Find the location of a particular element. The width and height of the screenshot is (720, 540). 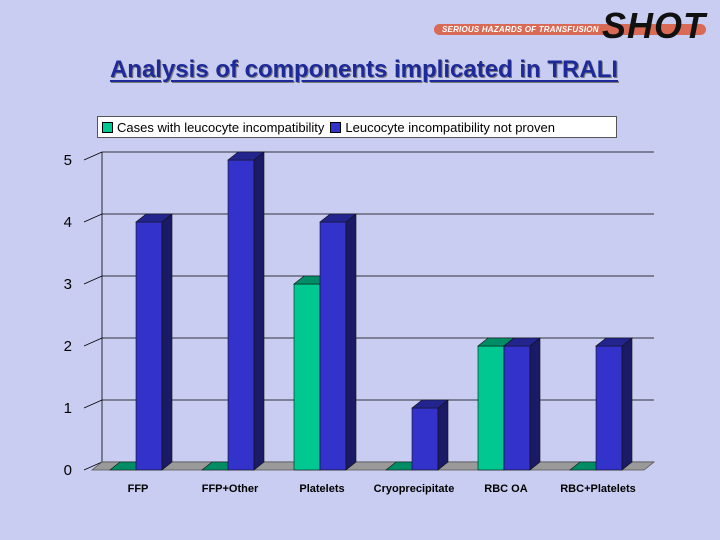

y-tick-label: 5 is located at coordinates (68, 160).